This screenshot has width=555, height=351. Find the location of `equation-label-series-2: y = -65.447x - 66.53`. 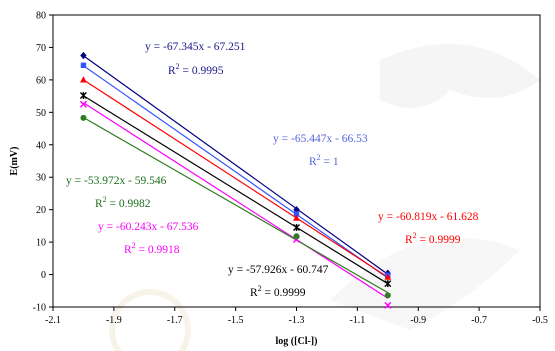

equation-label-series-2: y = -65.447x - 66.53 is located at coordinates (320, 139).